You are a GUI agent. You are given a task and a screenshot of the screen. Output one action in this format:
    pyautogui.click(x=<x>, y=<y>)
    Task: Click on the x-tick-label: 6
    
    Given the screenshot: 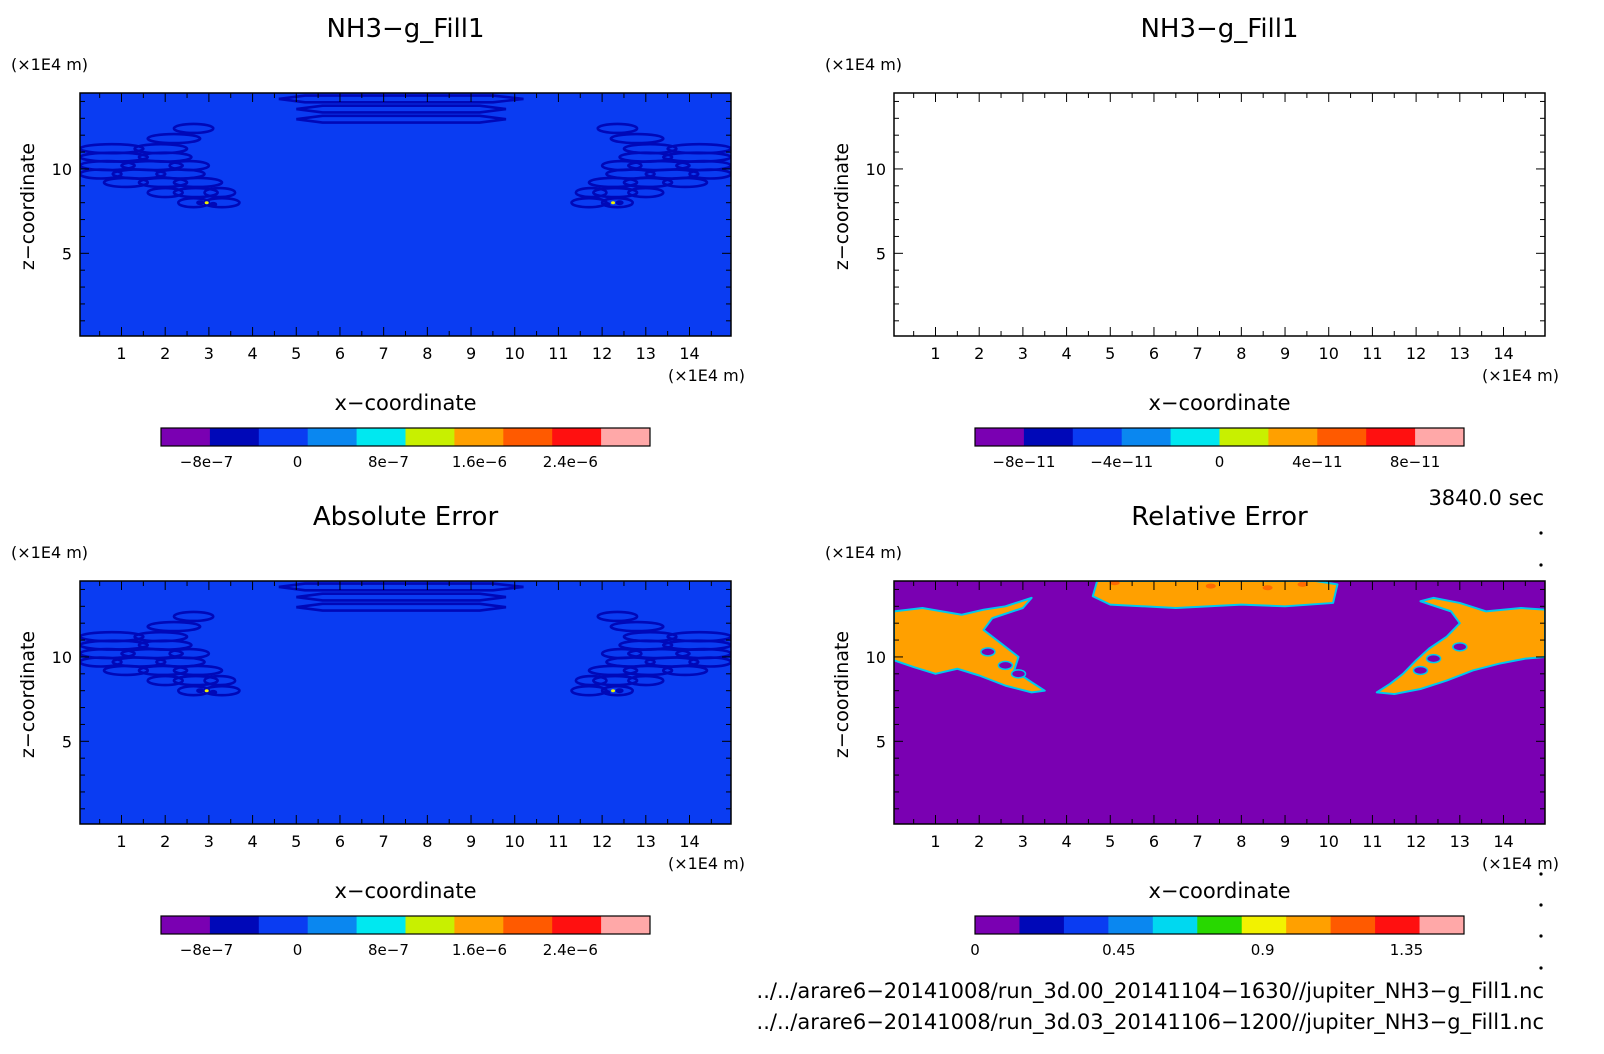 What is the action you would take?
    pyautogui.click(x=340, y=353)
    